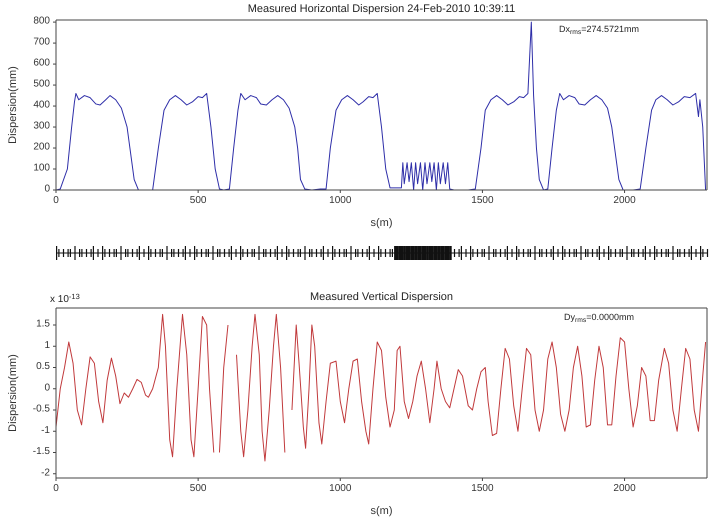 Image resolution: width=709 pixels, height=521 pixels. What do you see at coordinates (41, 168) in the screenshot?
I see `y-tick-label: 100` at bounding box center [41, 168].